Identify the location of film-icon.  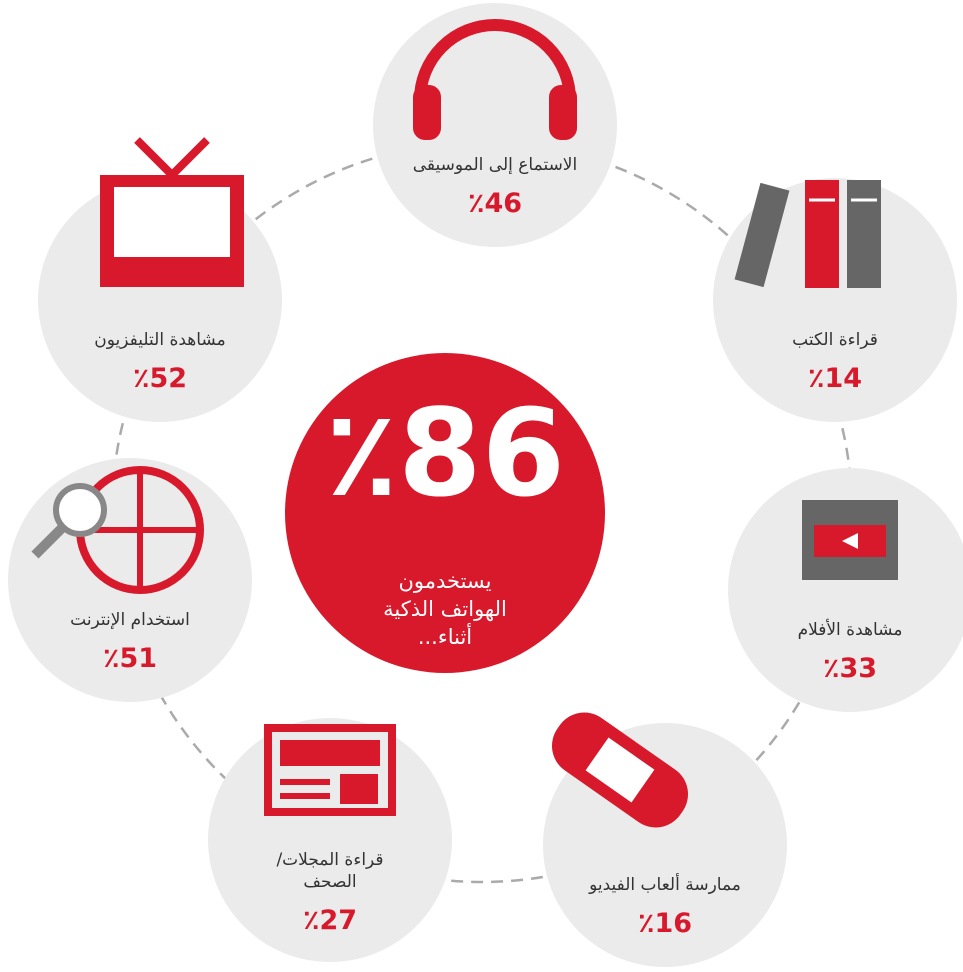
(850, 540).